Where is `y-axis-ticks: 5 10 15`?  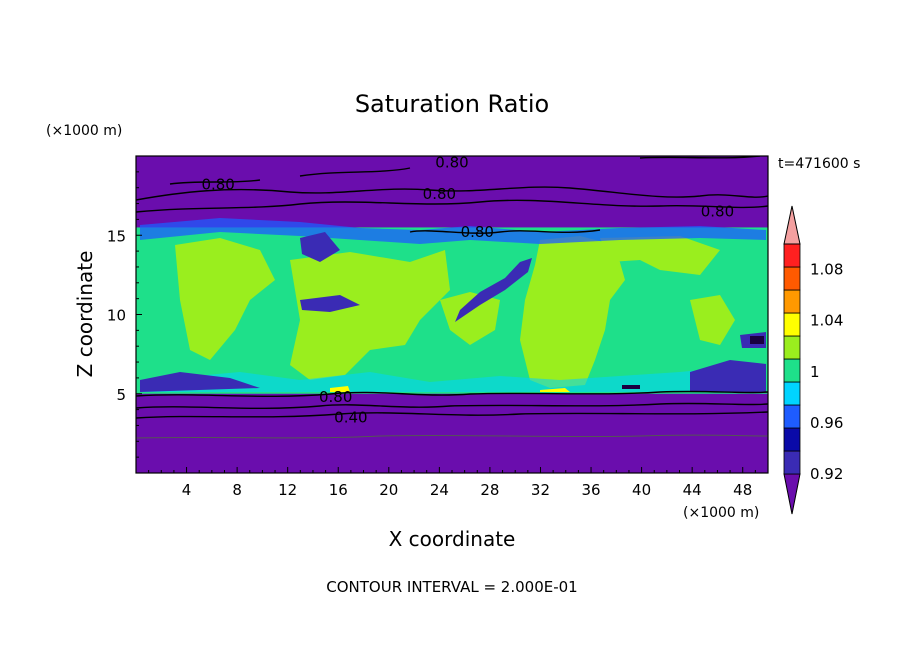
y-axis-ticks: 5 10 15 is located at coordinates (124, 314).